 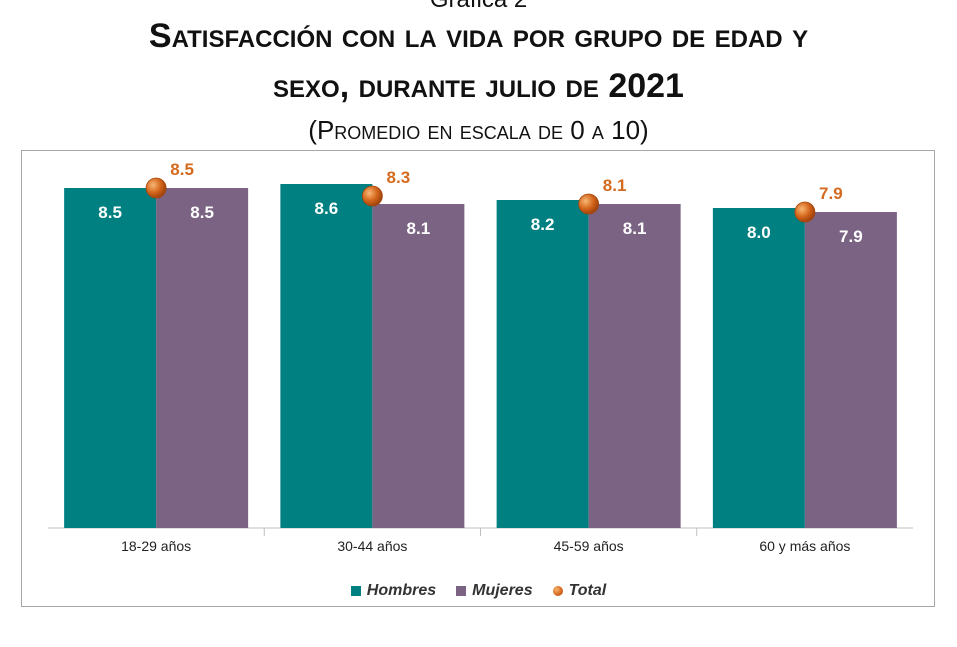 I want to click on data-label-mujeres: 8.5, so click(x=202, y=212).